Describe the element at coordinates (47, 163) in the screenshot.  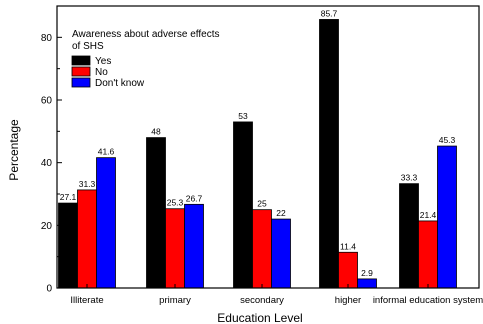
I see `y-tick-label: 40` at that location.